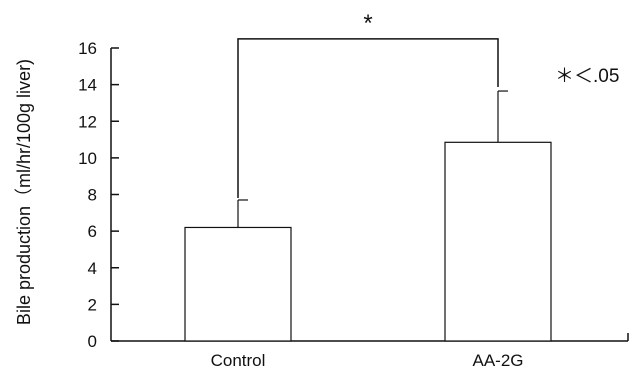 The image size is (631, 373). What do you see at coordinates (498, 241) in the screenshot?
I see `bar-aa-2g` at bounding box center [498, 241].